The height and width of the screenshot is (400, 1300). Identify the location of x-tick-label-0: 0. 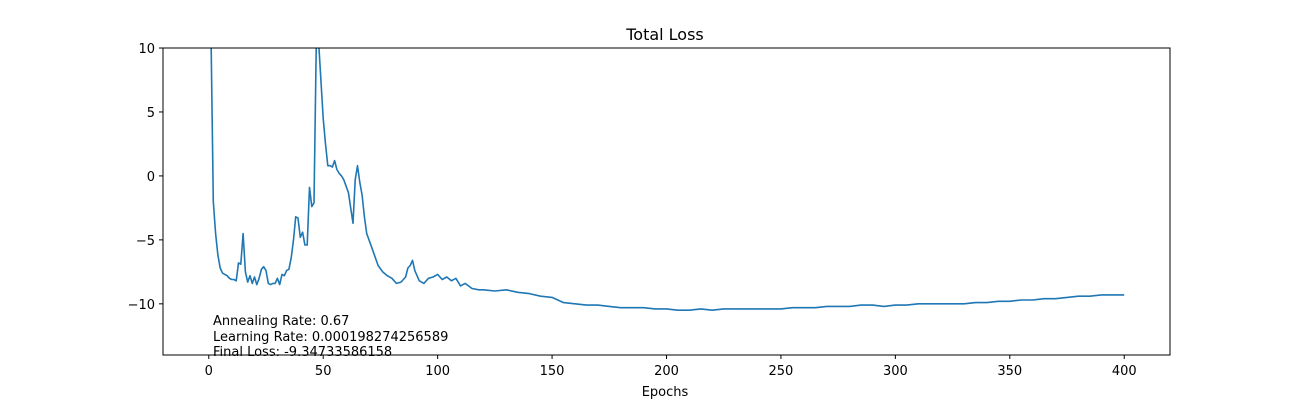
(209, 371).